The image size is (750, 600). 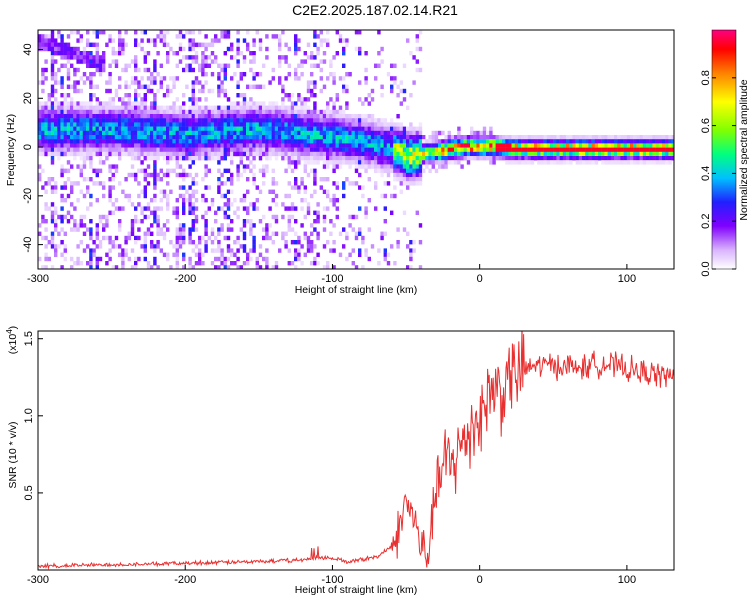 What do you see at coordinates (185, 580) in the screenshot?
I see `snr-x-tick-label: -200` at bounding box center [185, 580].